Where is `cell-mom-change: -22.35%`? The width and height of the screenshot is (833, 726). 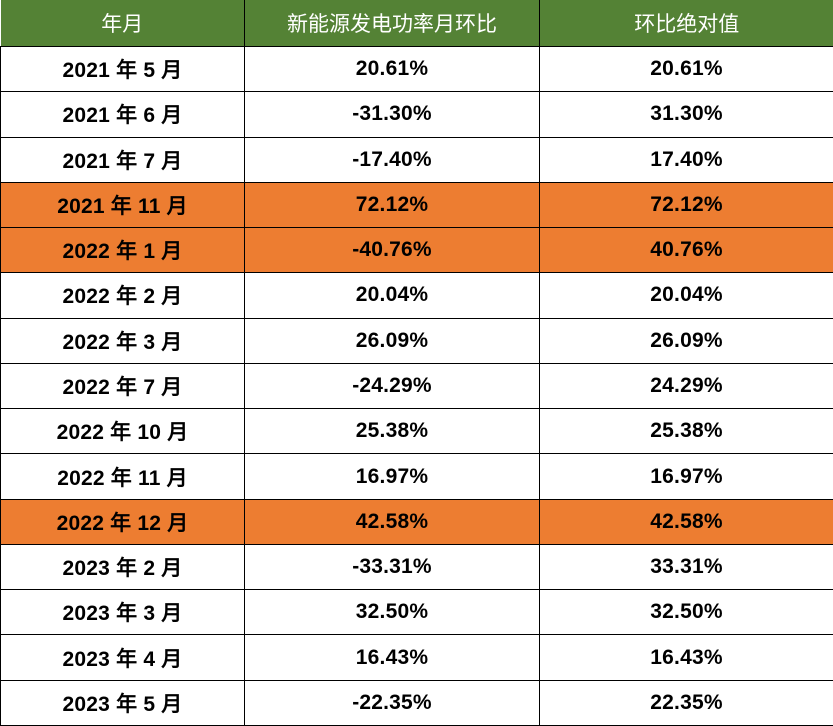 cell-mom-change: -22.35% is located at coordinates (392, 702).